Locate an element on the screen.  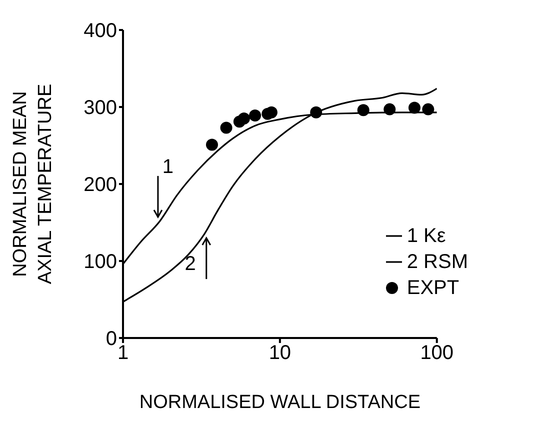
legend-label: 1 Kε is located at coordinates (426, 236).